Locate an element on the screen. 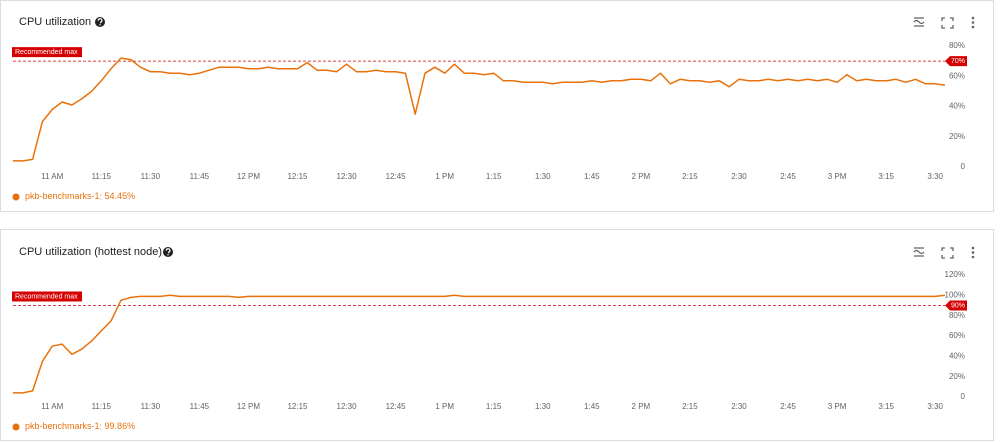 Image resolution: width=1000 pixels, height=442 pixels. chart-title: CPU utilization (hottest node) is located at coordinates (90, 252).